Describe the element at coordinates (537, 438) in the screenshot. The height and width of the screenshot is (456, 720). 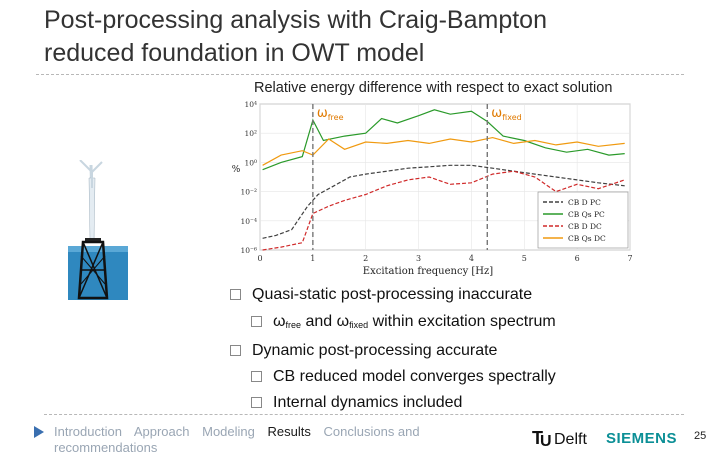
I see `svg-text: T` at that location.